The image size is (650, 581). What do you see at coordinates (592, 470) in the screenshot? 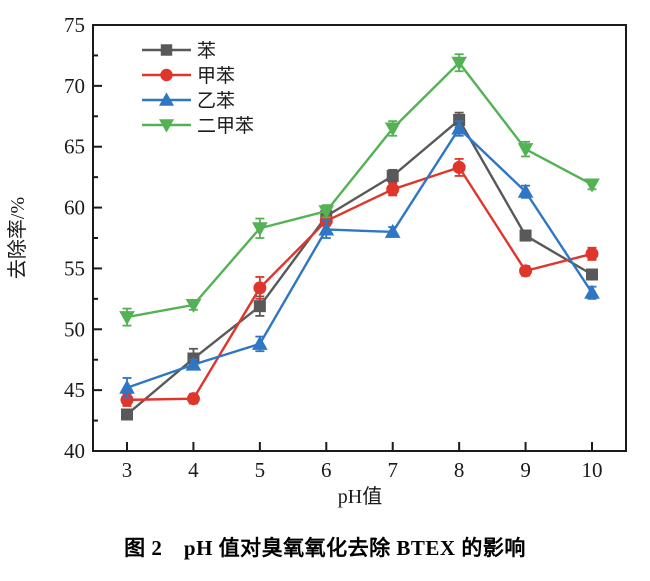
I see `x-tick-label: 10` at bounding box center [592, 470].